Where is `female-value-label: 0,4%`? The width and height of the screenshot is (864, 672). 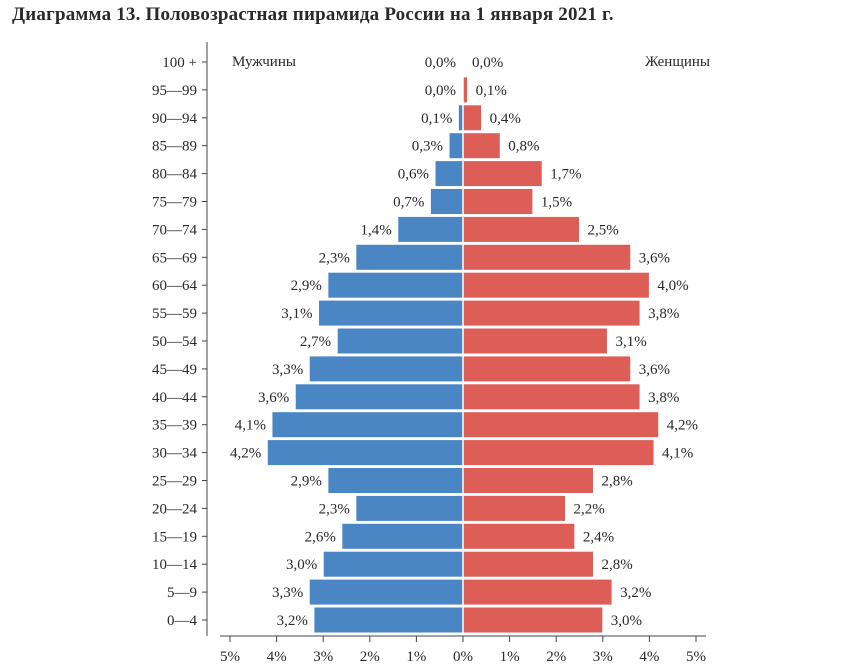
female-value-label: 0,4% is located at coordinates (505, 119).